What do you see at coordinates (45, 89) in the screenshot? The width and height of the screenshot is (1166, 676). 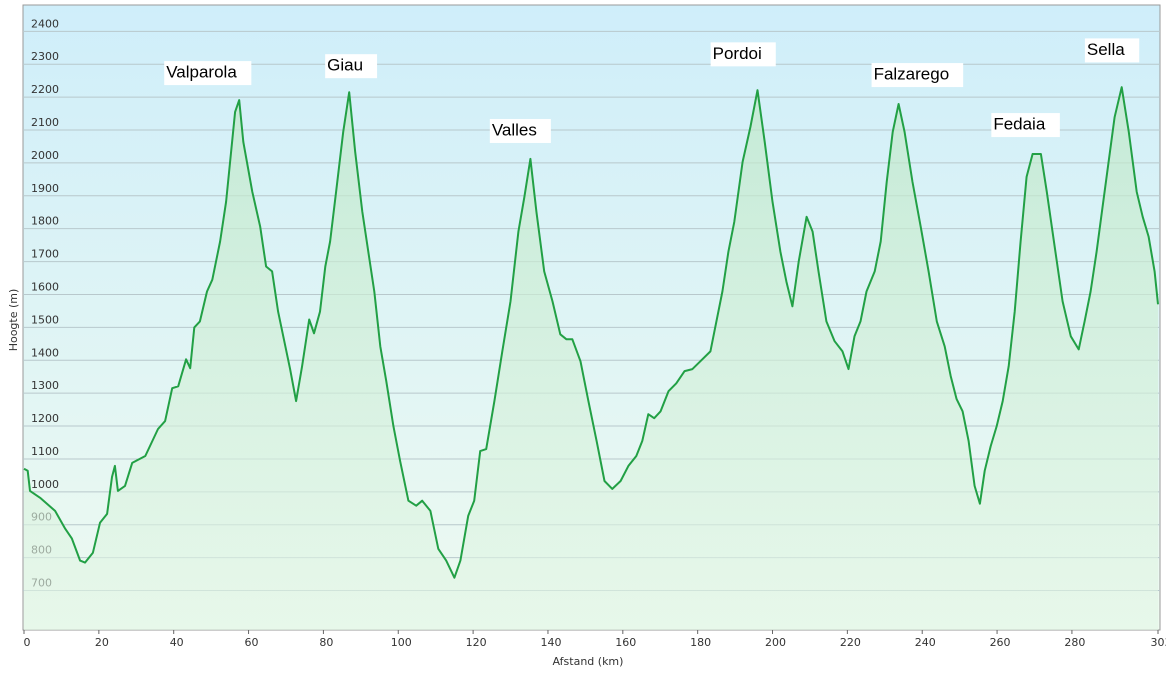 I see `y-tick-label: 2200` at bounding box center [45, 89].